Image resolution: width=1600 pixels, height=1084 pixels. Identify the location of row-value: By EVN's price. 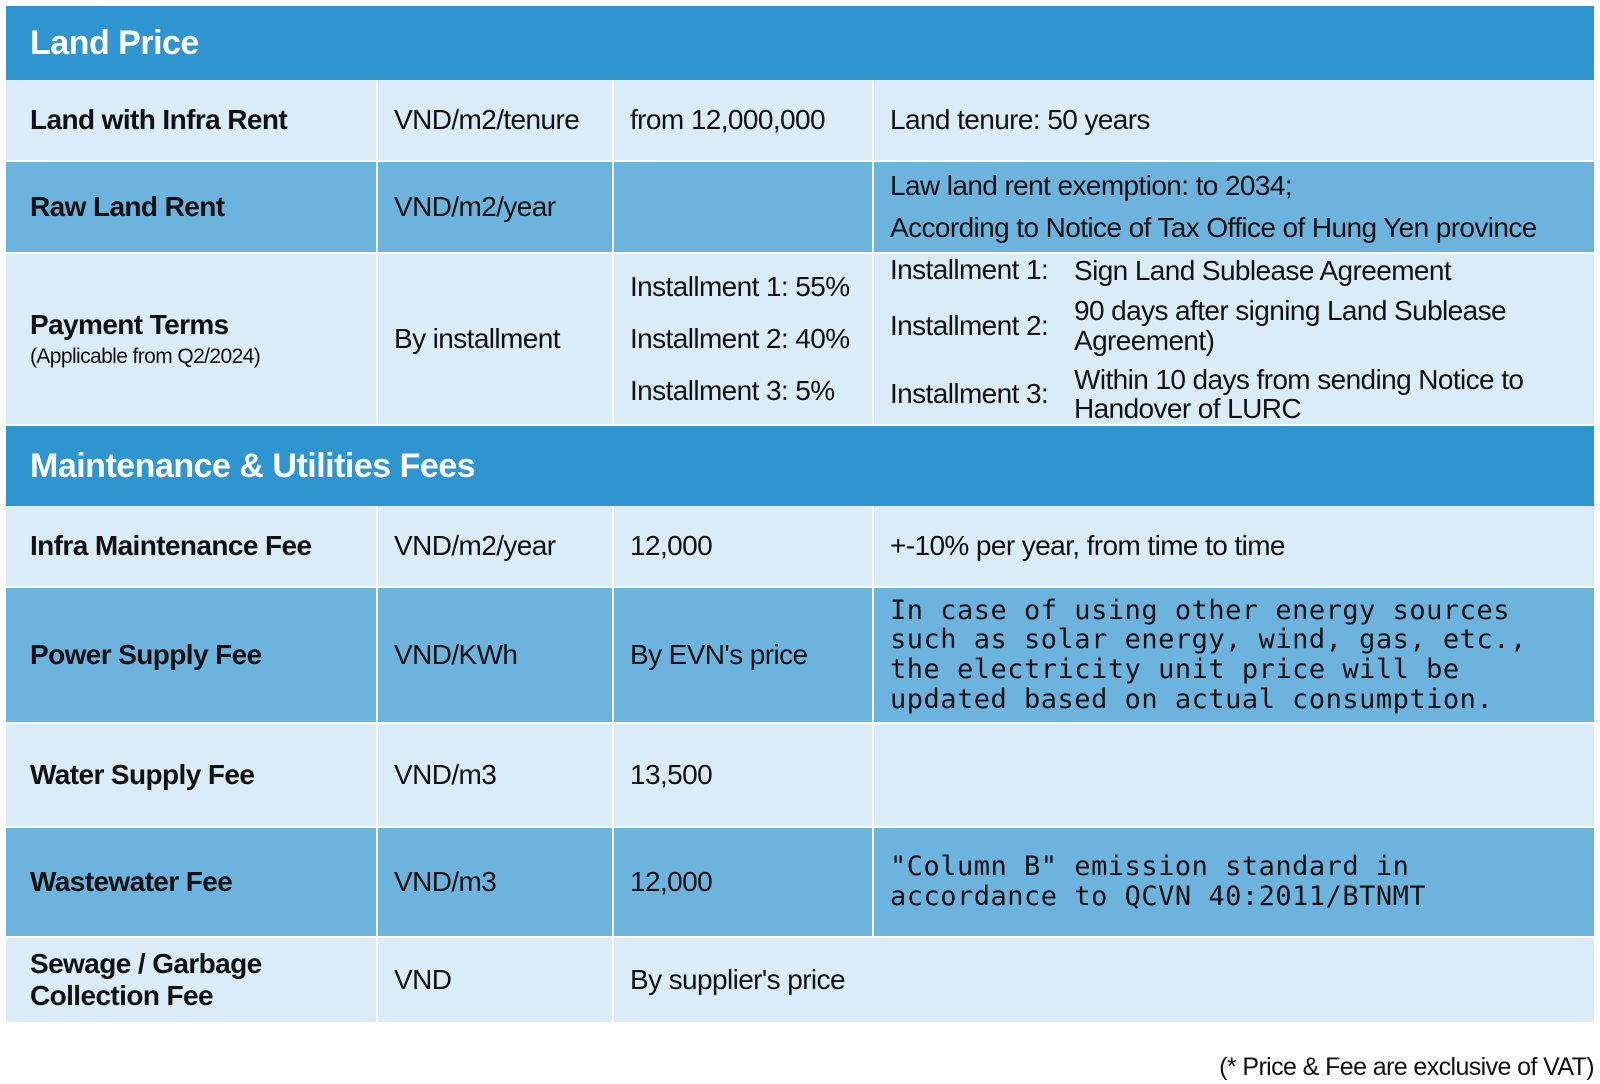
(744, 656).